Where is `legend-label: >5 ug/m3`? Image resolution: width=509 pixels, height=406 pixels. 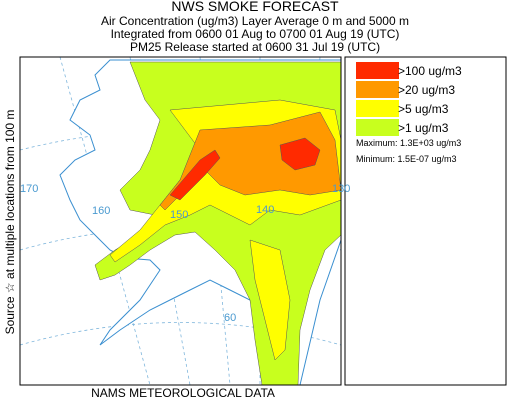
legend-label: >5 ug/m3 is located at coordinates (423, 109).